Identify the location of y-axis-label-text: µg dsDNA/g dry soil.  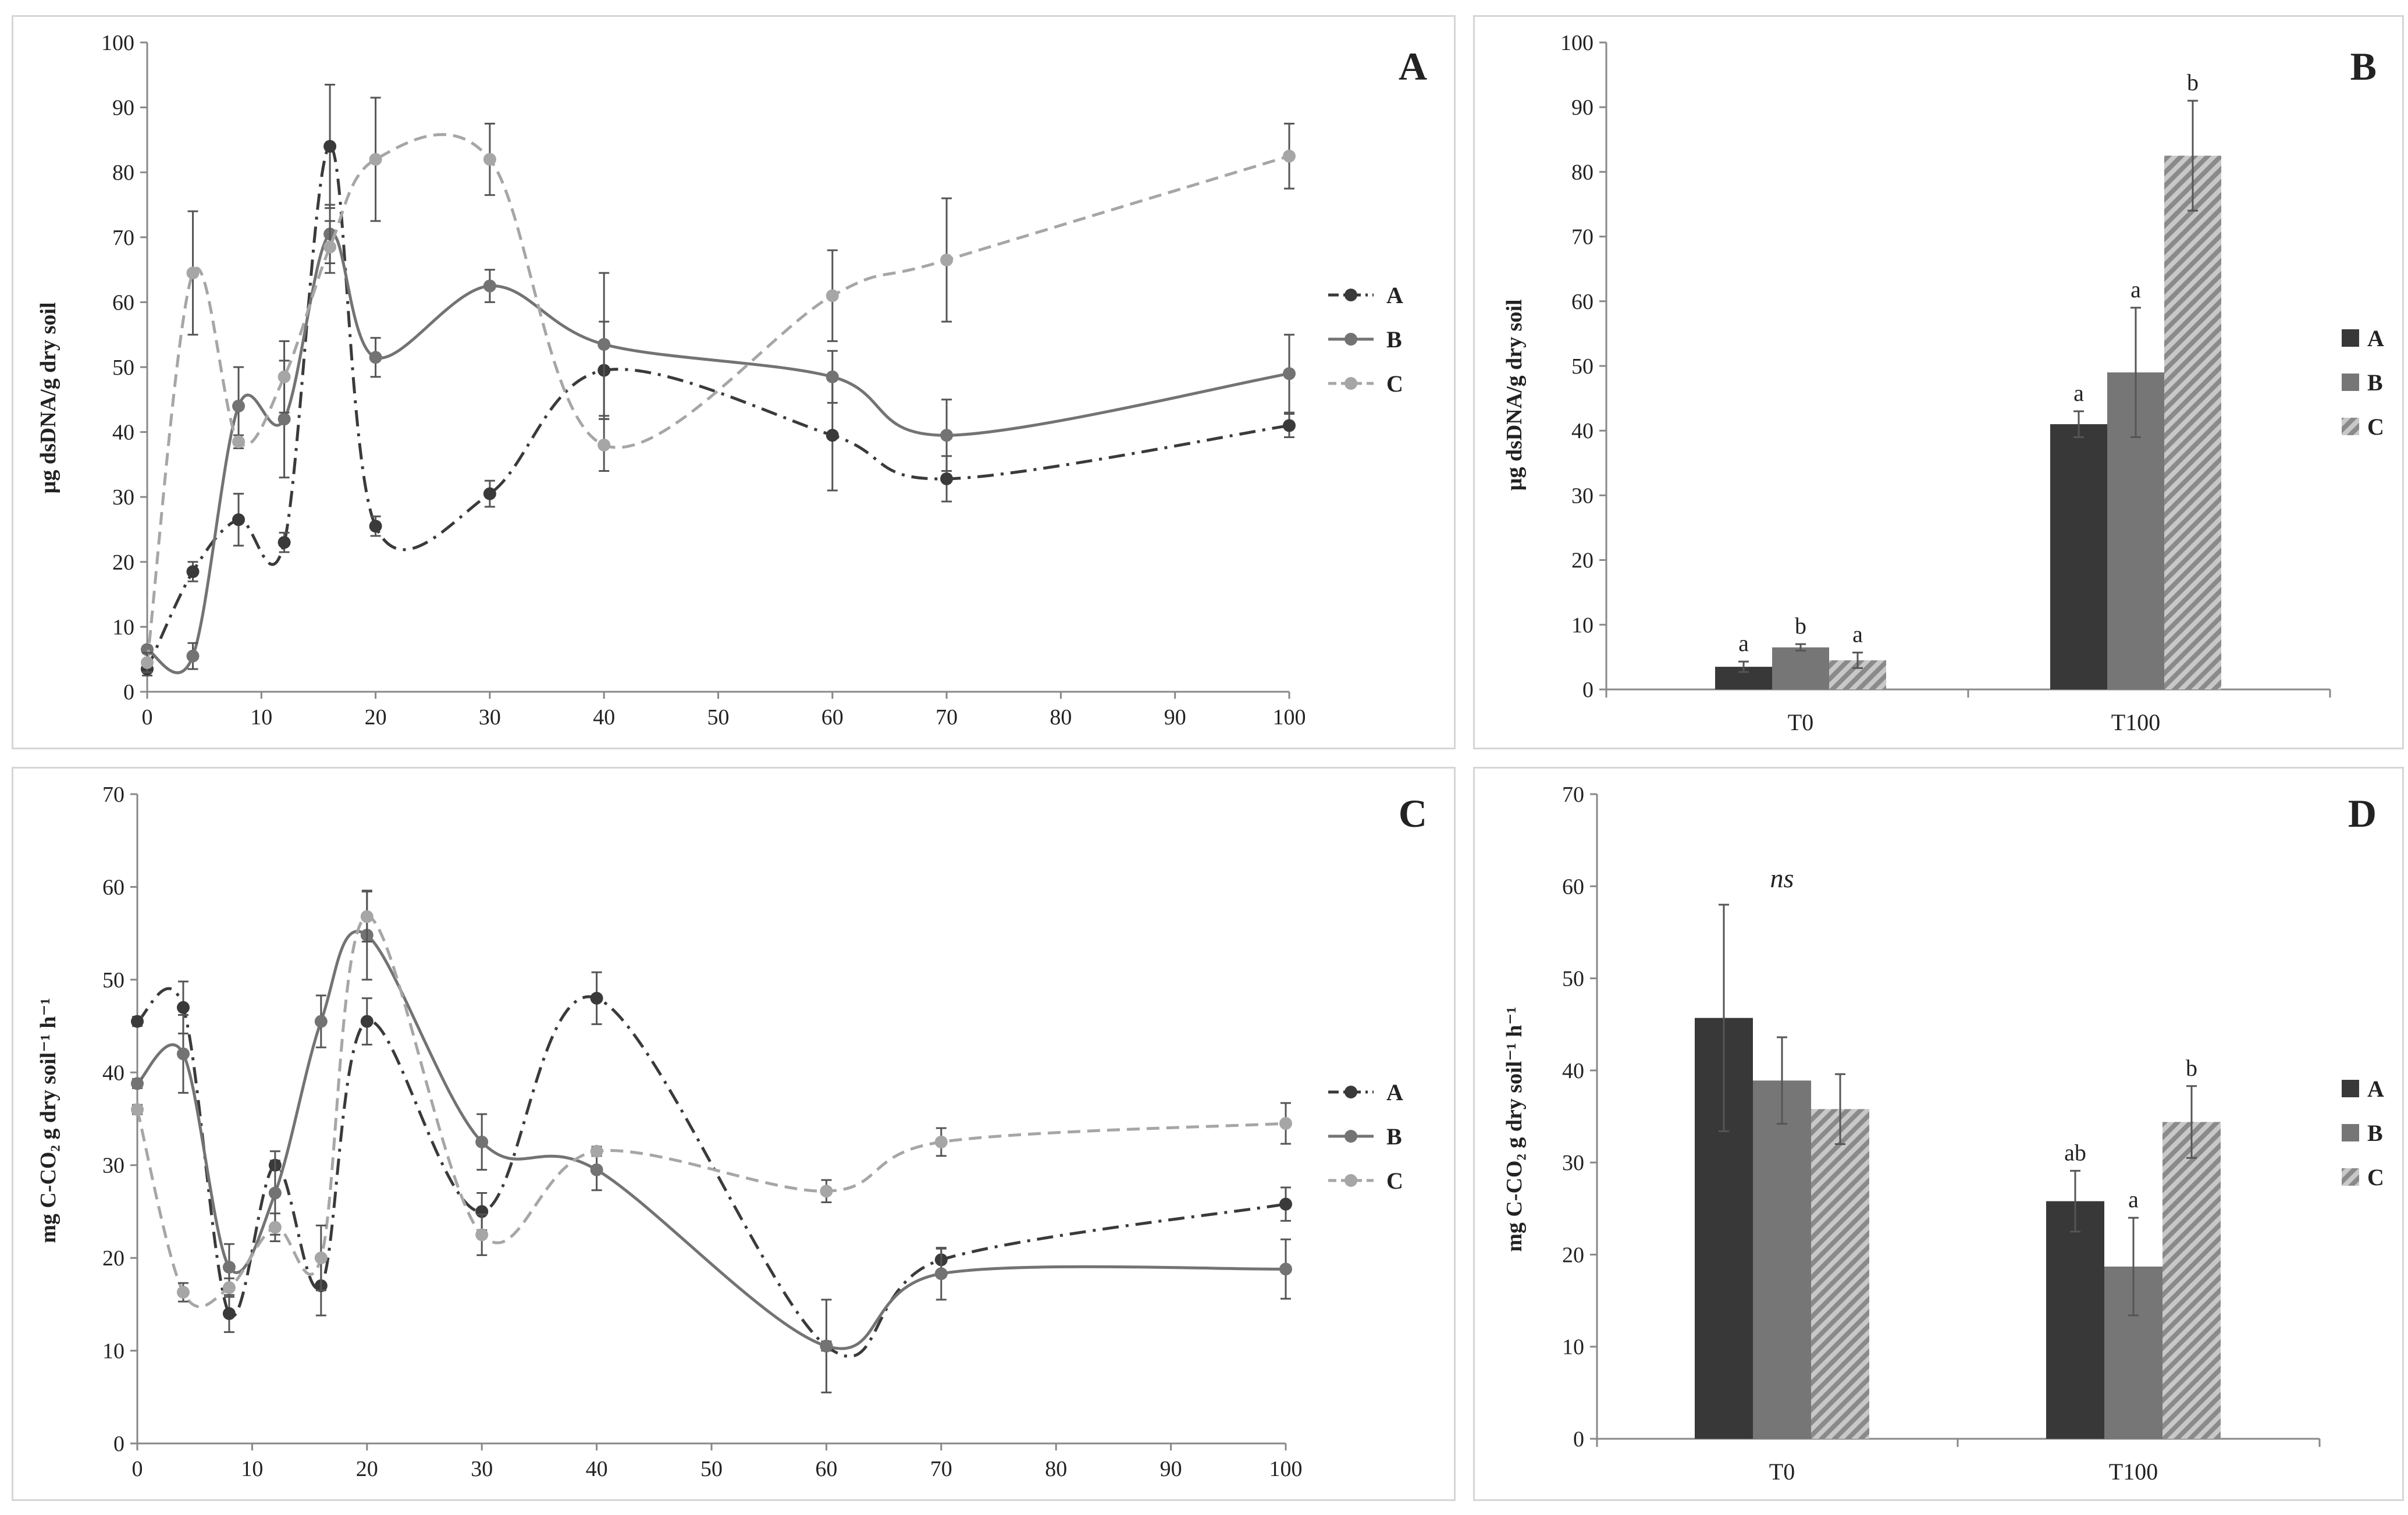
(48, 397).